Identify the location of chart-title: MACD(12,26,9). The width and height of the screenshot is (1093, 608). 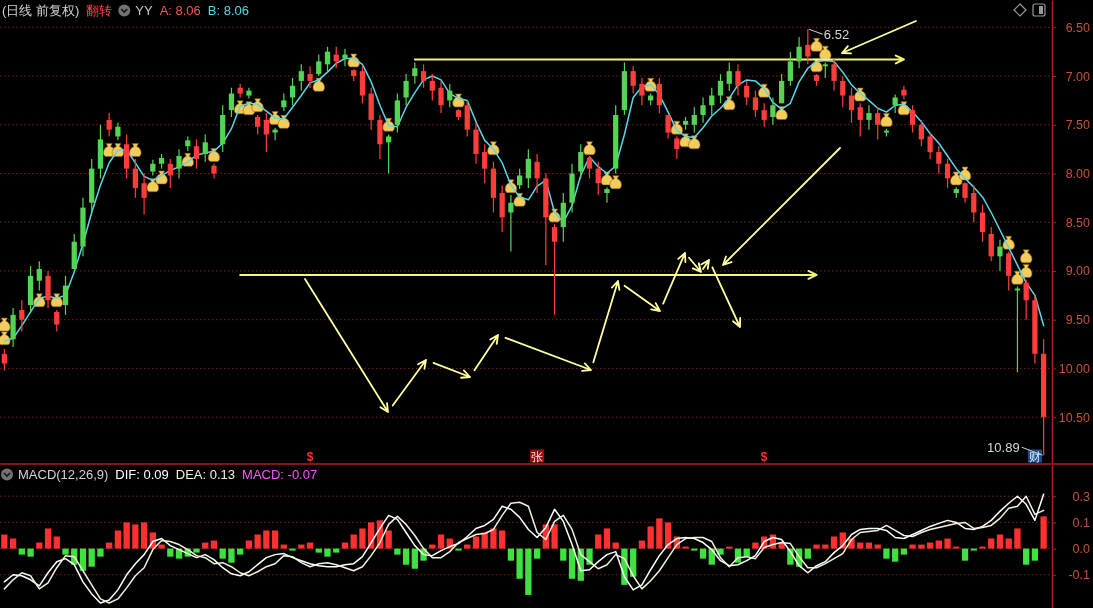
(63, 474).